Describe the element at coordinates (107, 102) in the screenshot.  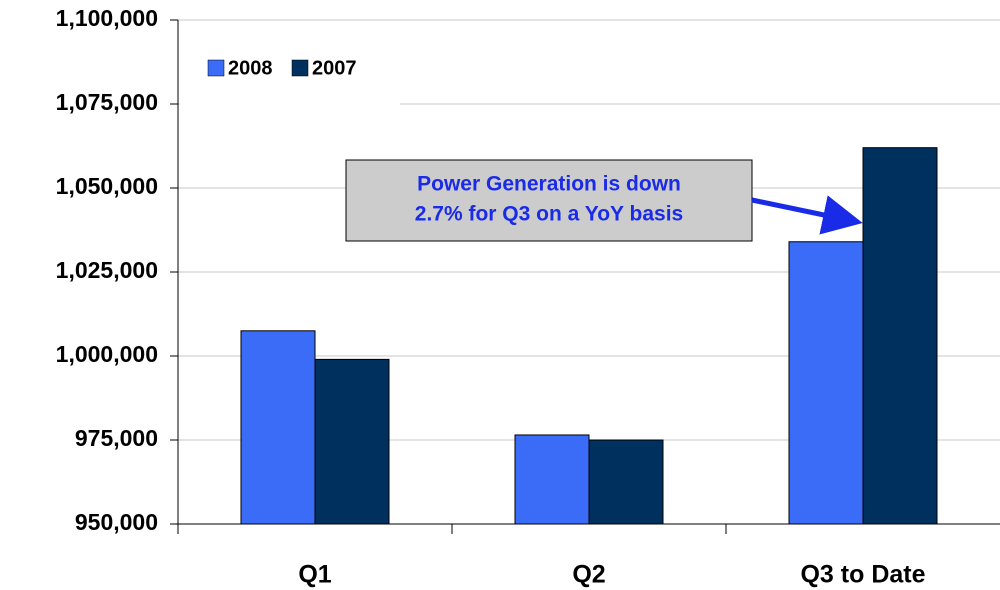
I see `y-tick-label: 1,075,000` at that location.